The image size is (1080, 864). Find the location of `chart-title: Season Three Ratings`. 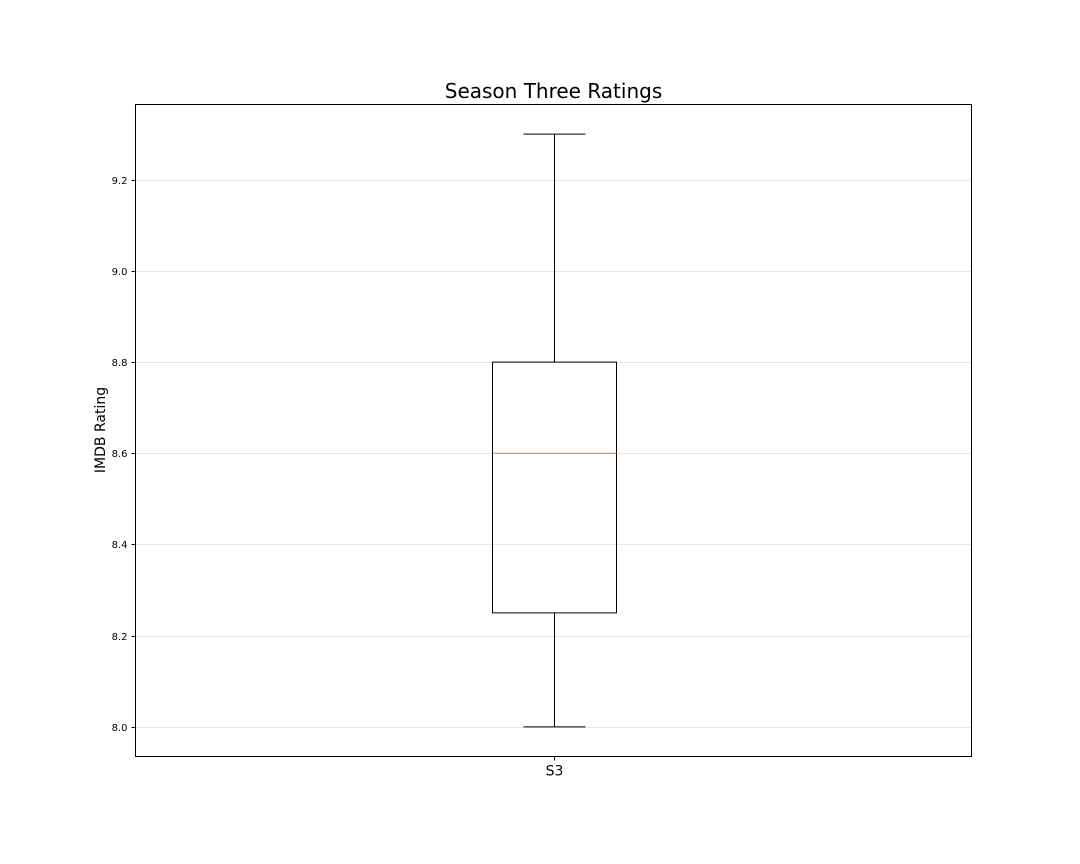

chart-title: Season Three Ratings is located at coordinates (554, 91).